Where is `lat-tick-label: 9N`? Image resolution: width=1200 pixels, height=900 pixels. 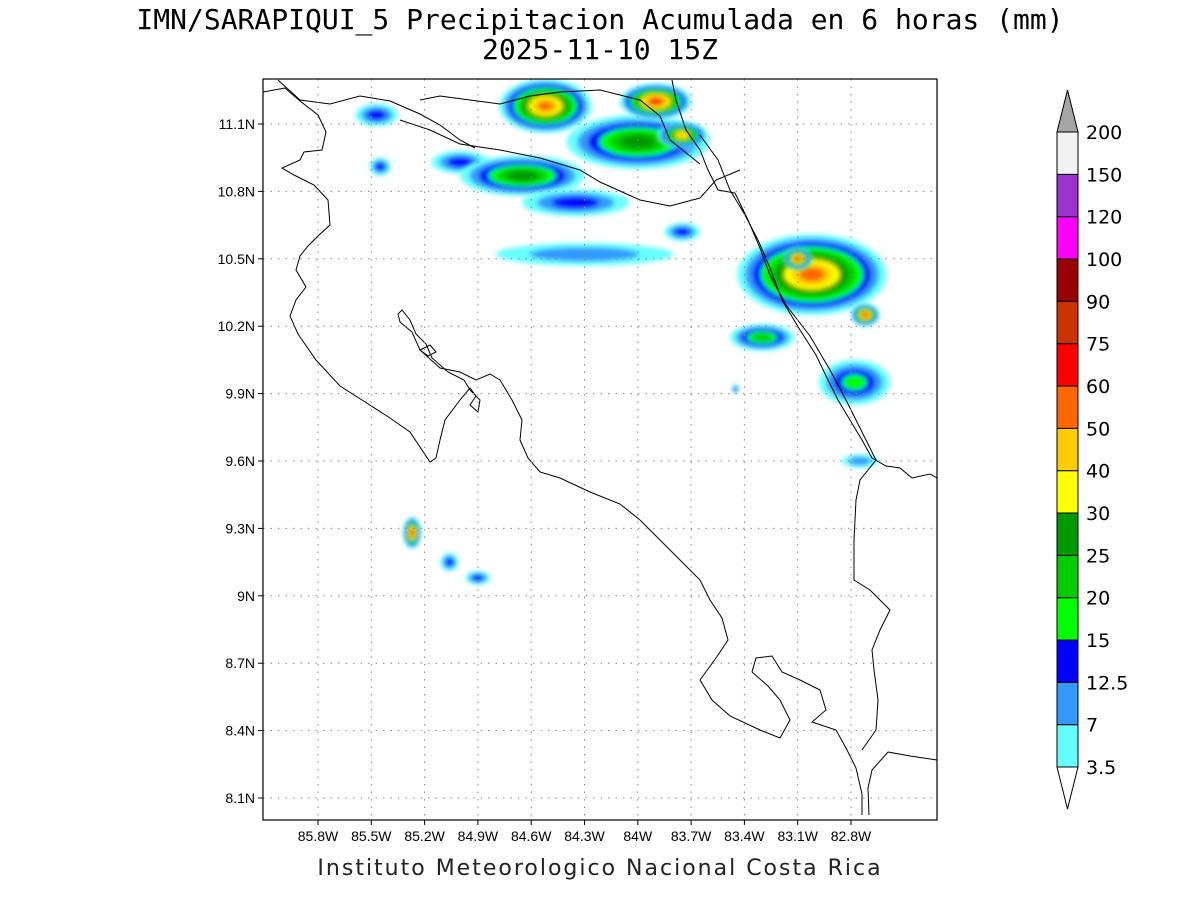
lat-tick-label: 9N is located at coordinates (246, 596).